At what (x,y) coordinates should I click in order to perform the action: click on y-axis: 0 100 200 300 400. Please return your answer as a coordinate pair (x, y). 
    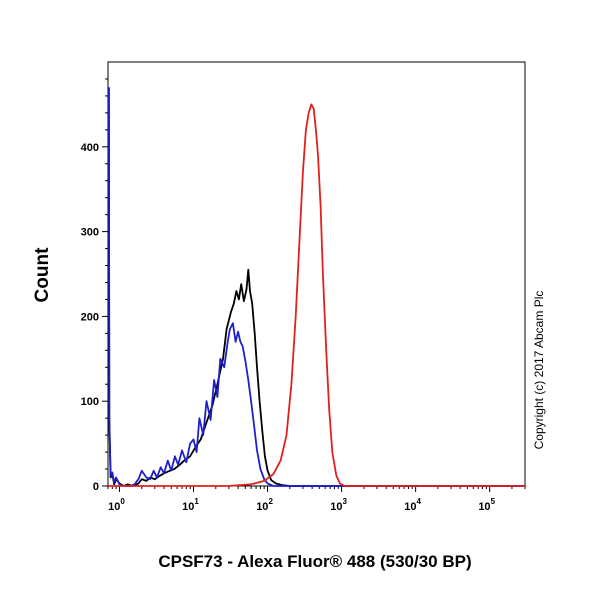
    Looking at the image, I should click on (94, 285).